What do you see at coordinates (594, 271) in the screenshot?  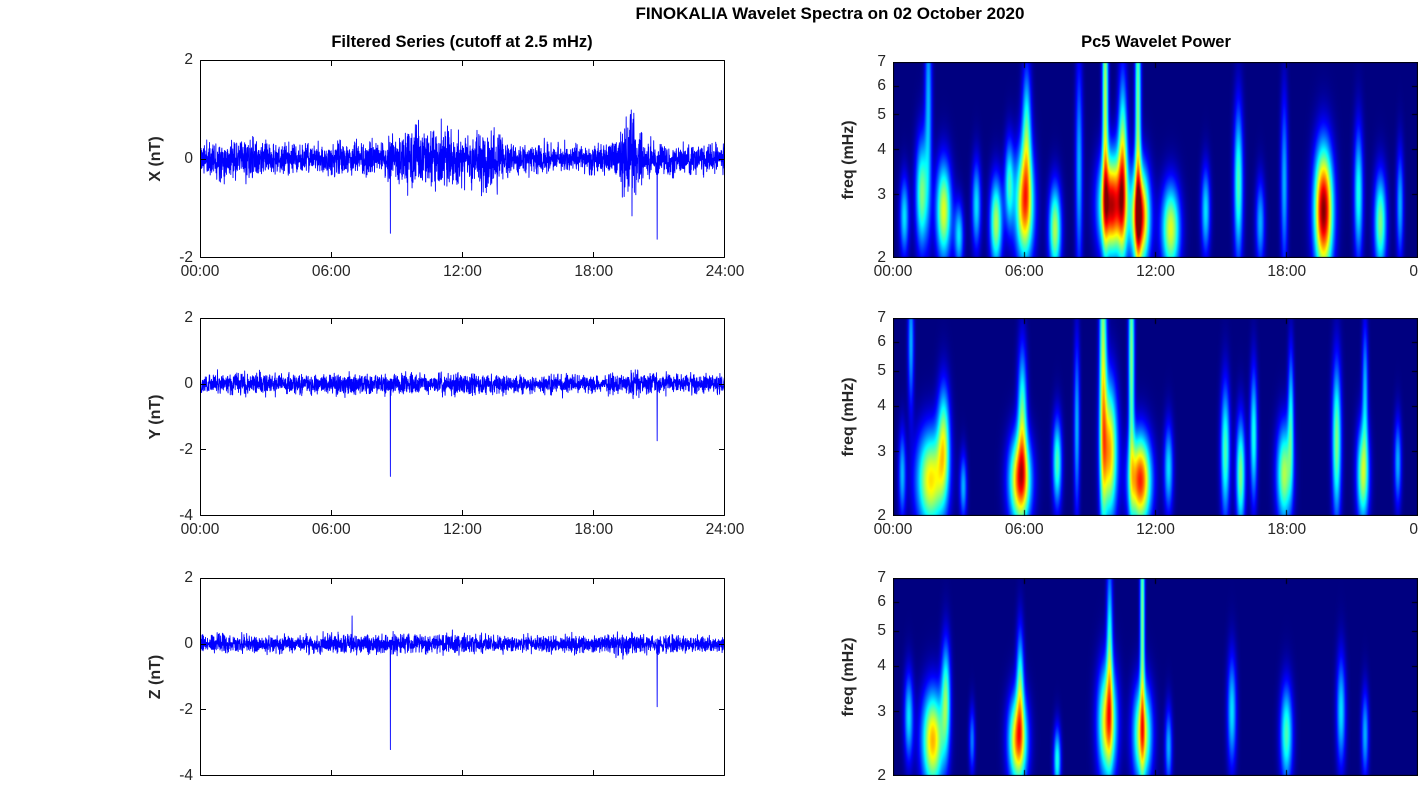 I see `x-series-xtick-label: 18:00` at bounding box center [594, 271].